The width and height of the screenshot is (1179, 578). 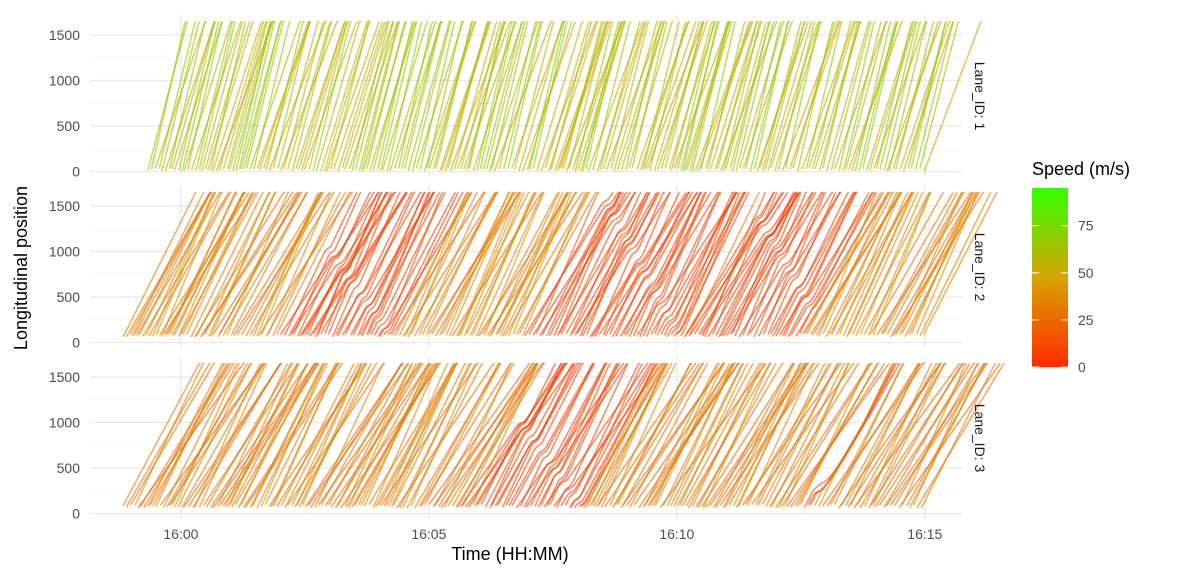 What do you see at coordinates (924, 534) in the screenshot?
I see `x-tick-label: 16:15` at bounding box center [924, 534].